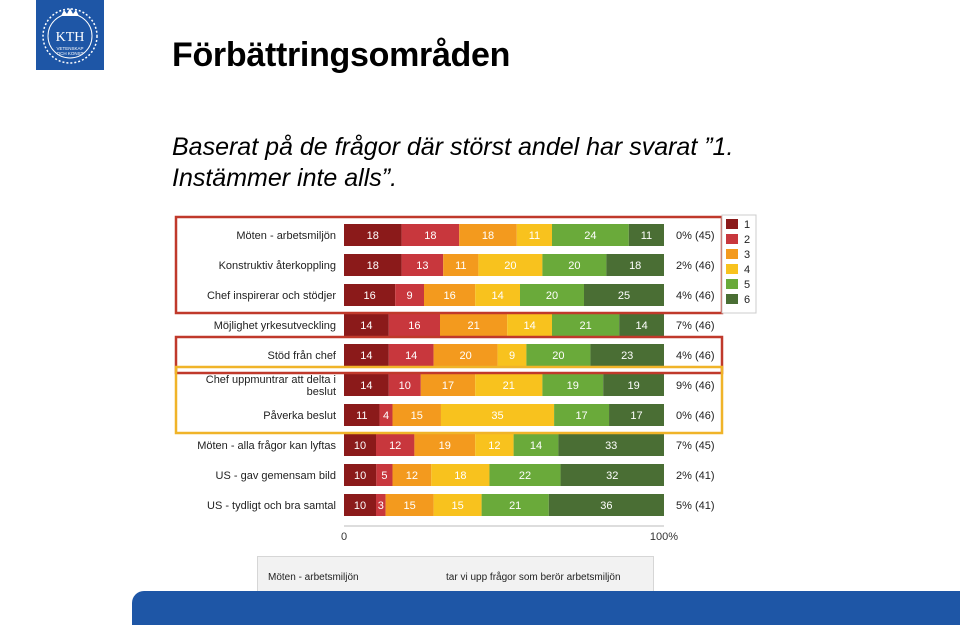 The image size is (960, 625). I want to click on bar-value-label: 35, so click(497, 416).